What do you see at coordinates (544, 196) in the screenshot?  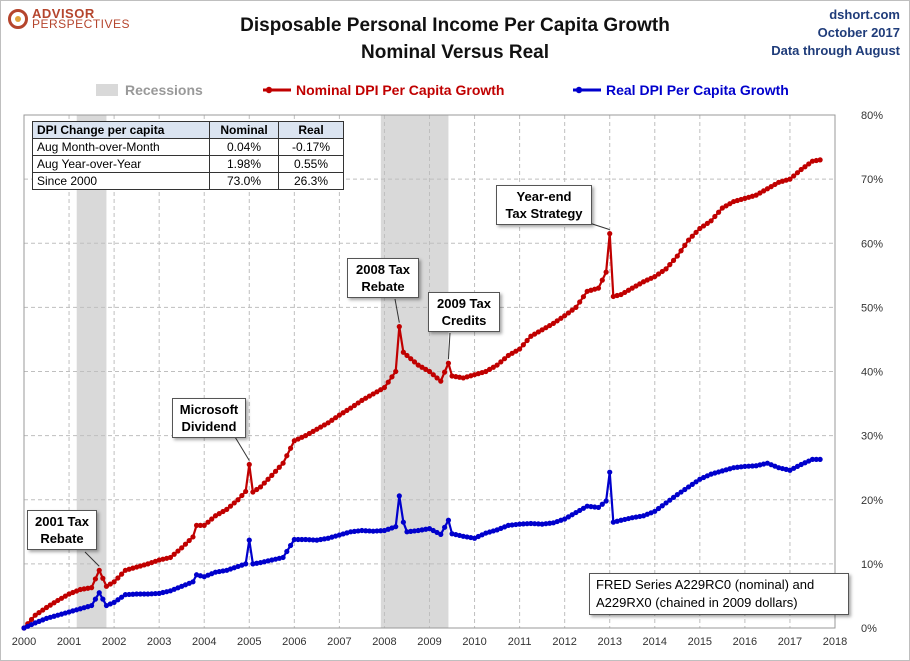 I see `annotation-line: Year-end` at bounding box center [544, 196].